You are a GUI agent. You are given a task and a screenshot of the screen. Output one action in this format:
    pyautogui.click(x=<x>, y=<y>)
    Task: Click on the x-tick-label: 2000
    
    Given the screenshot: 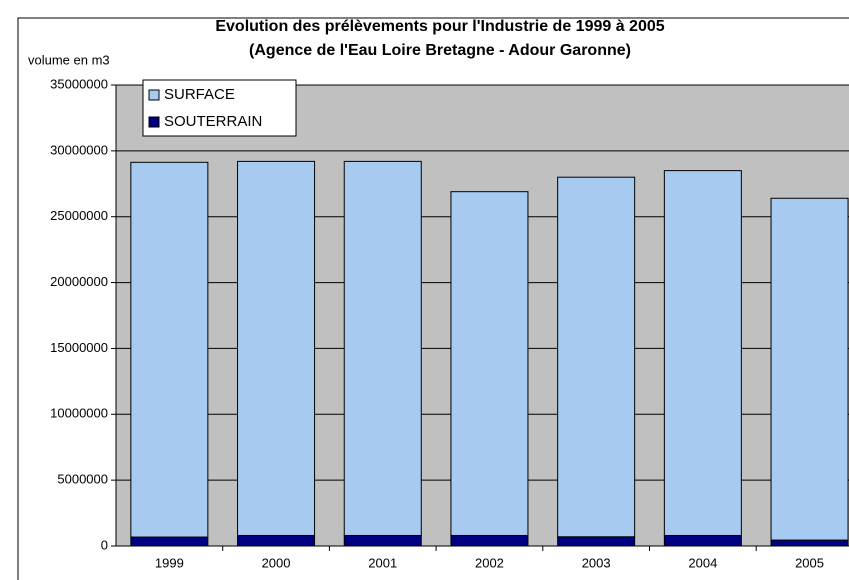 What is the action you would take?
    pyautogui.click(x=276, y=562)
    